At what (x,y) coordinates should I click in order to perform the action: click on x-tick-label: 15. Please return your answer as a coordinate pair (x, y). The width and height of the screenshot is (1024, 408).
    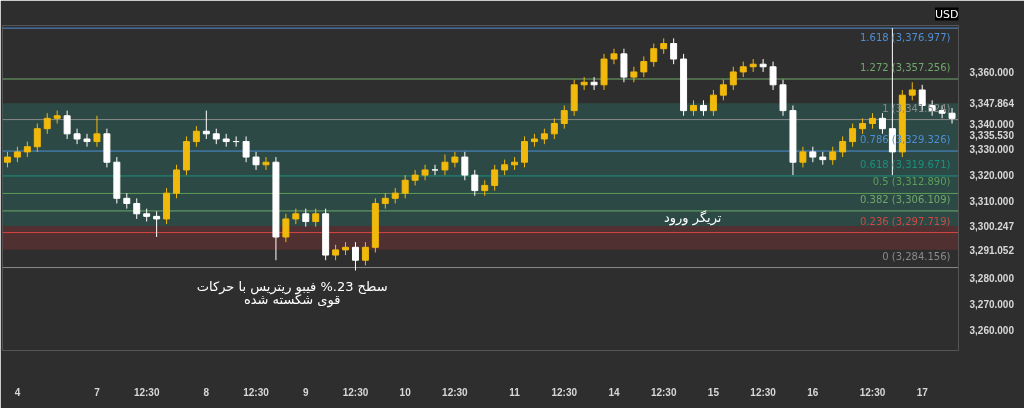
    Looking at the image, I should click on (713, 392).